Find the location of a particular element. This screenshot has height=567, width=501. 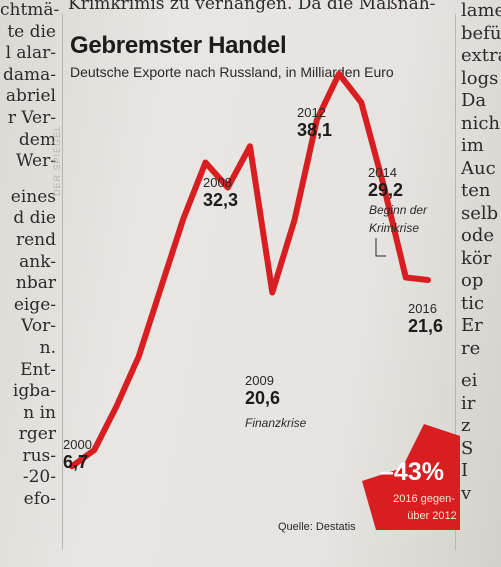

article-line: ir is located at coordinates (468, 403).